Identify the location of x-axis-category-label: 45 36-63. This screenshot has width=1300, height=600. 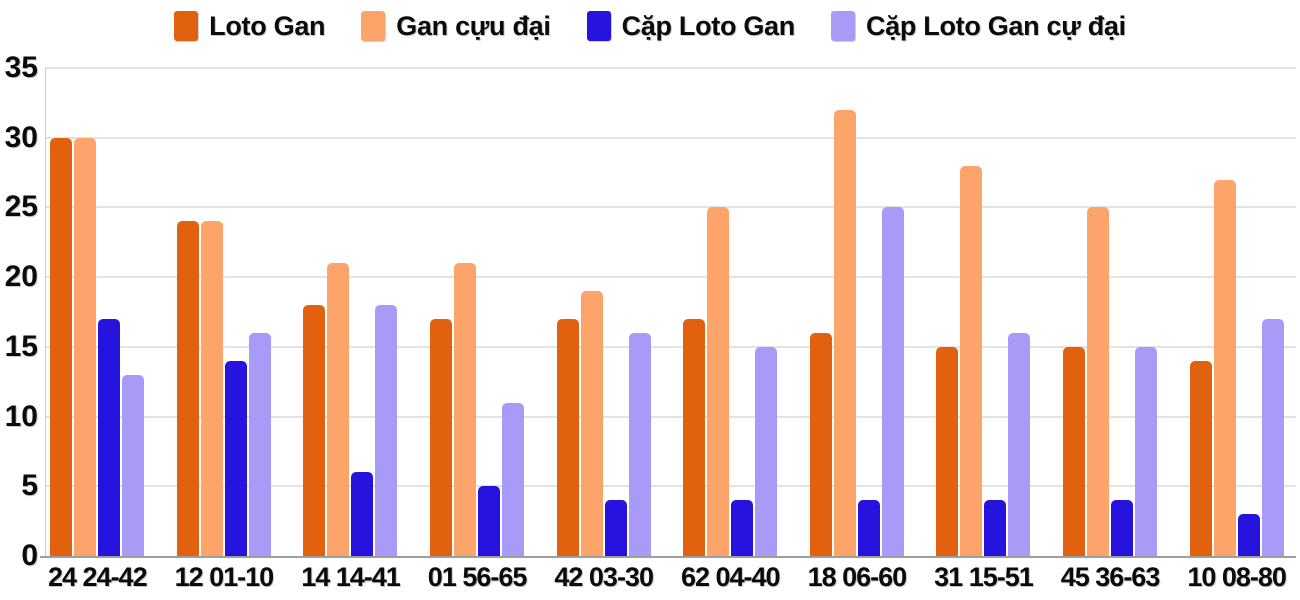
(1110, 577).